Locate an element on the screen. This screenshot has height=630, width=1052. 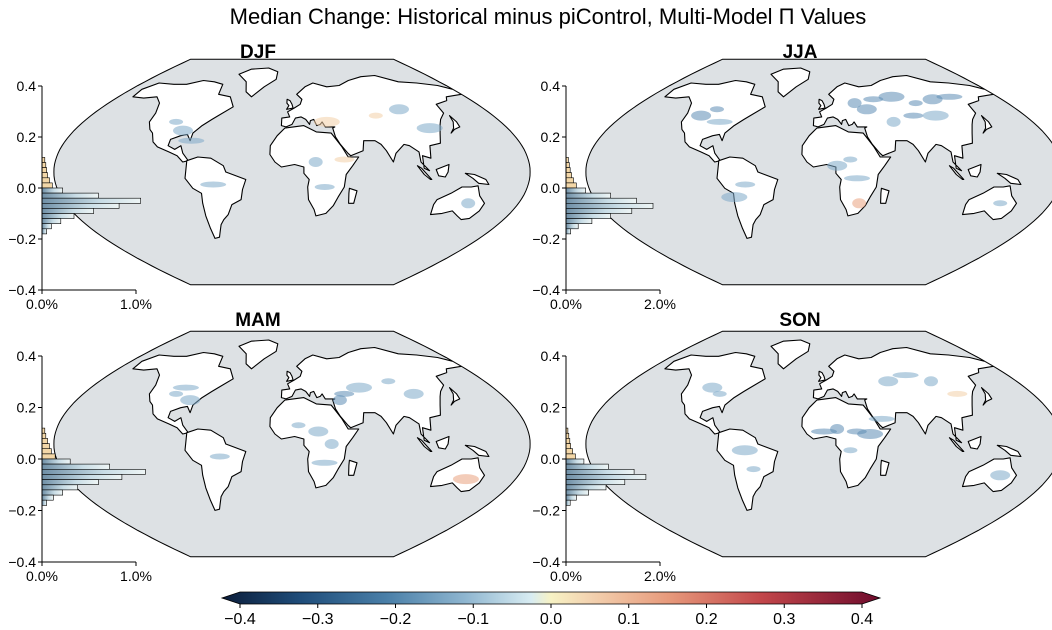
colorbar-tick-label: −0.3 is located at coordinates (318, 619).